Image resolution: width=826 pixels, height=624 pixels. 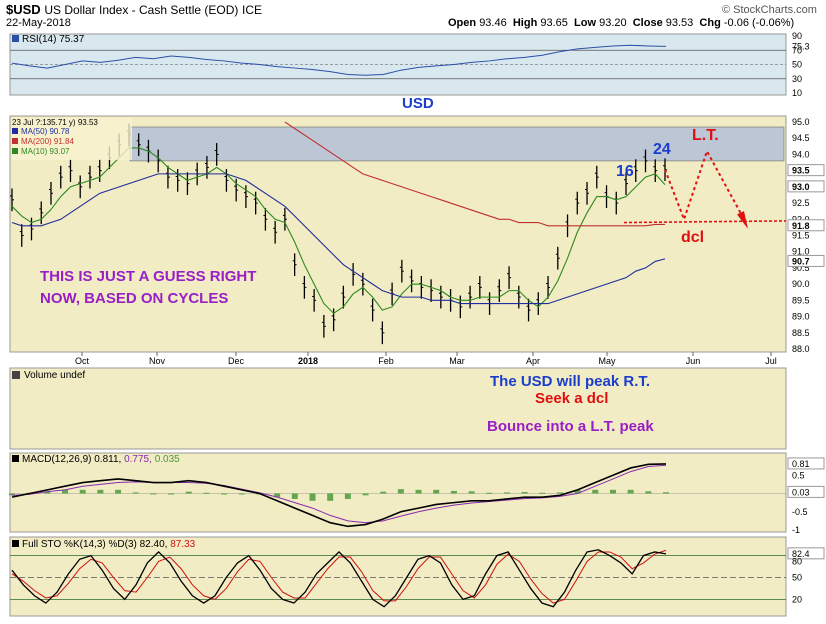 I want to click on chg-label: Chg, so click(x=710, y=23).